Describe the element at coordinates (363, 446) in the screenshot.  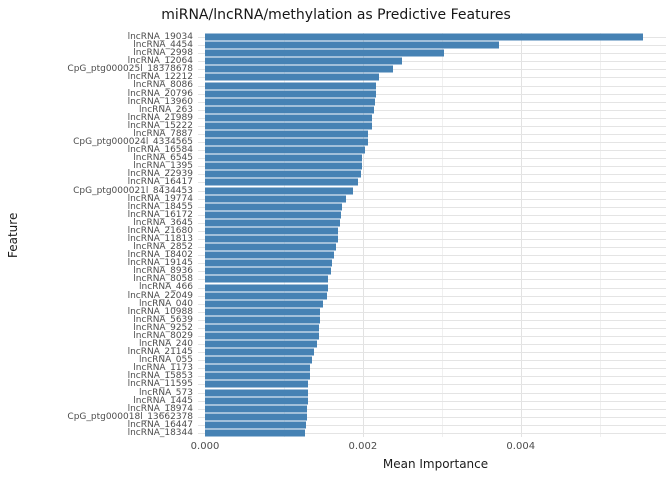
I see `x-tick-label: 0.002` at that location.